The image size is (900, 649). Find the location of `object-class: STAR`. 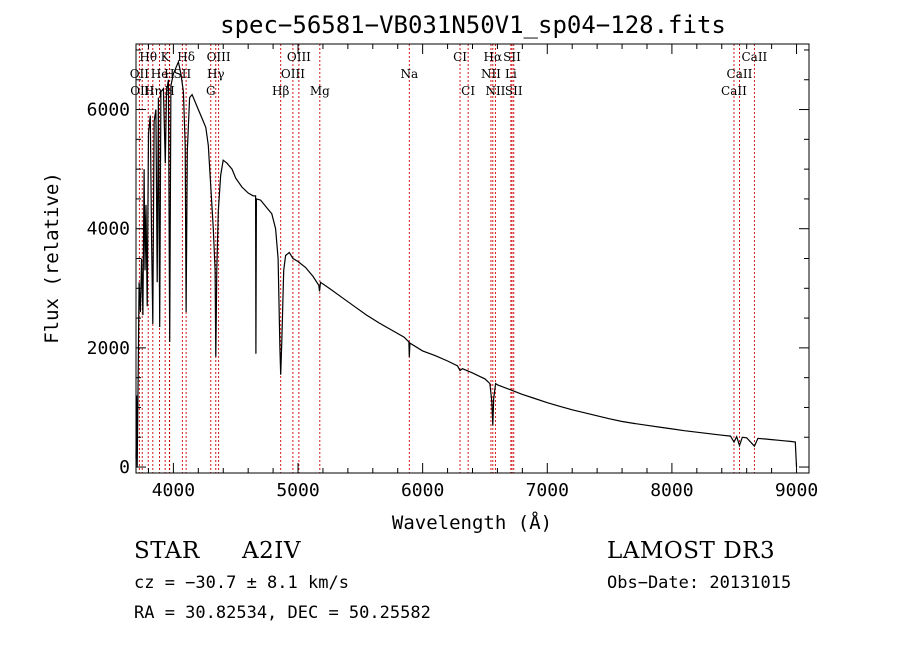

object-class: STAR is located at coordinates (167, 551).